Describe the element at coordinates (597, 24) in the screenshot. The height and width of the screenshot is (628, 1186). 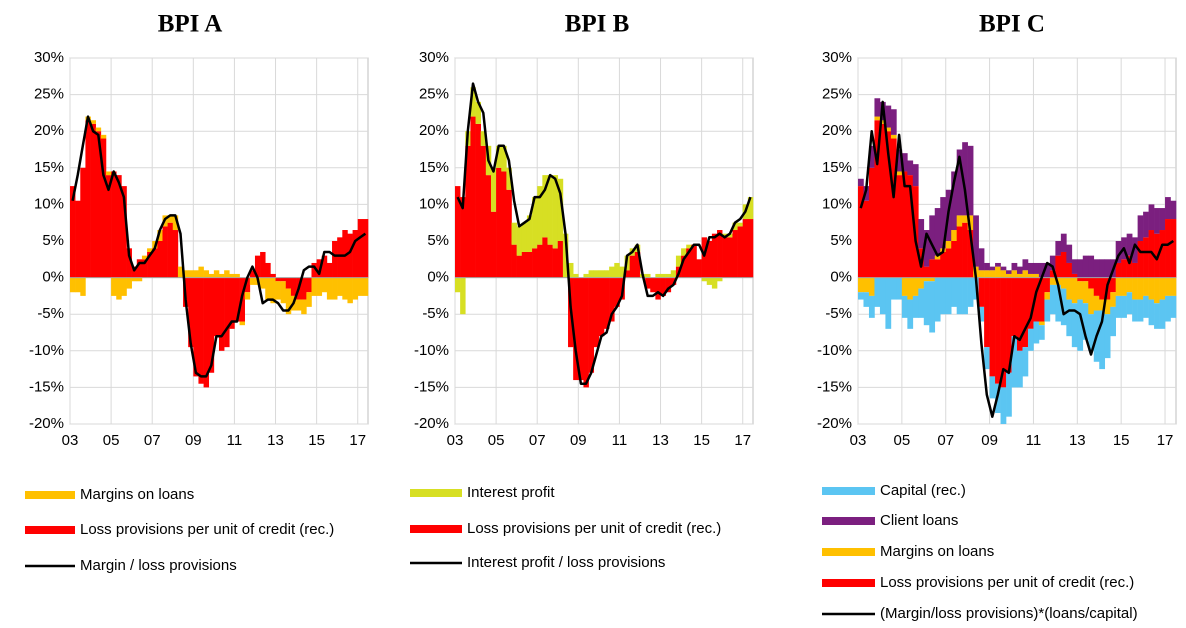
I see `chart-title: BPI B` at that location.